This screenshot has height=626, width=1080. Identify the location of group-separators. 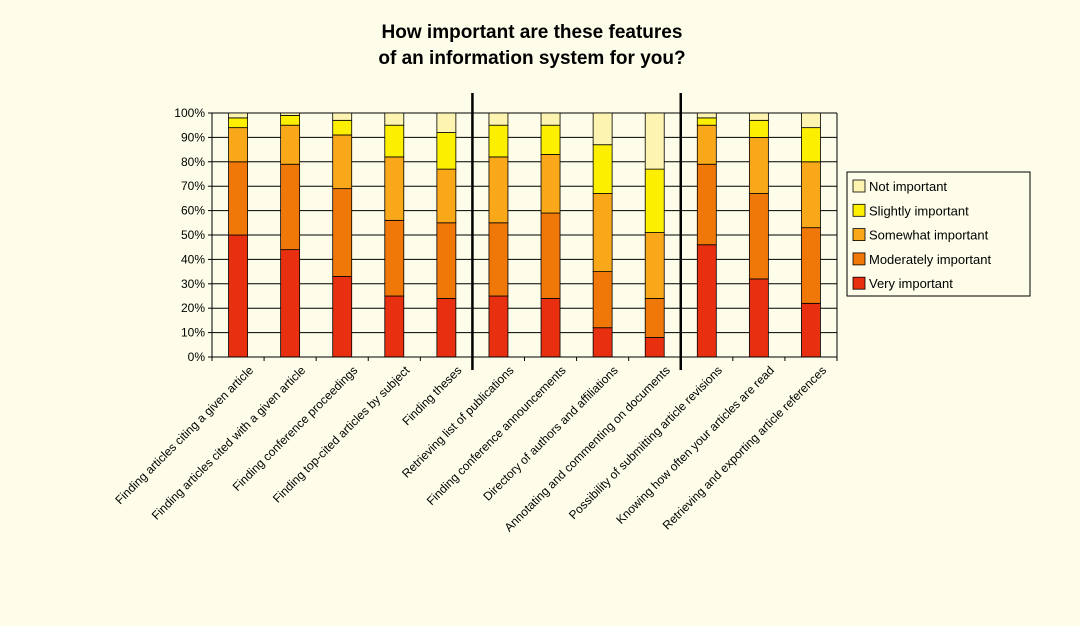
(576, 231).